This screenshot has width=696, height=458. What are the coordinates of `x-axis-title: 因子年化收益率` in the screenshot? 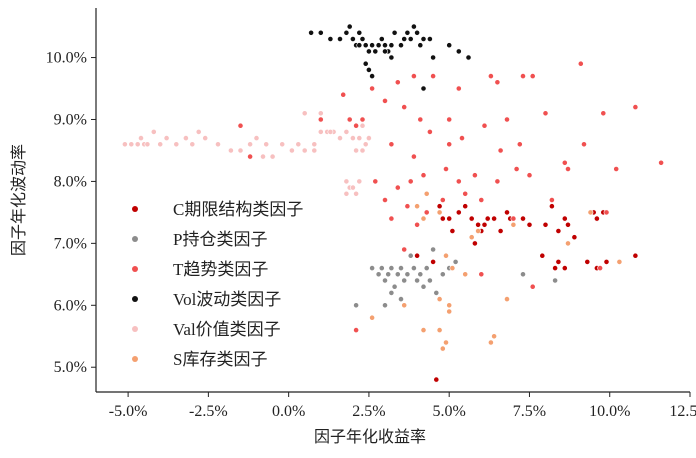 It's located at (370, 437).